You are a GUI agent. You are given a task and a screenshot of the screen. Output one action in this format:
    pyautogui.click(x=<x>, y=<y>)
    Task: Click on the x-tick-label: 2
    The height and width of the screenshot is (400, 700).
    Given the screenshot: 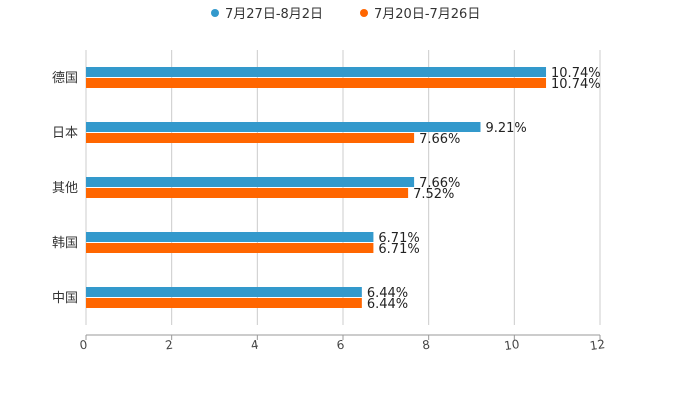 What is the action you would take?
    pyautogui.click(x=169, y=345)
    